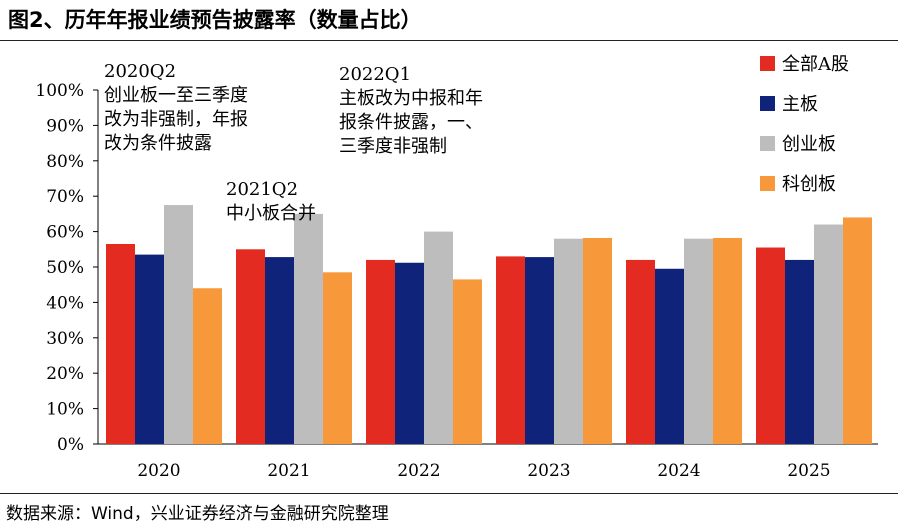 The image size is (898, 527). What do you see at coordinates (65, 303) in the screenshot?
I see `y-tick-label: 40%` at bounding box center [65, 303].